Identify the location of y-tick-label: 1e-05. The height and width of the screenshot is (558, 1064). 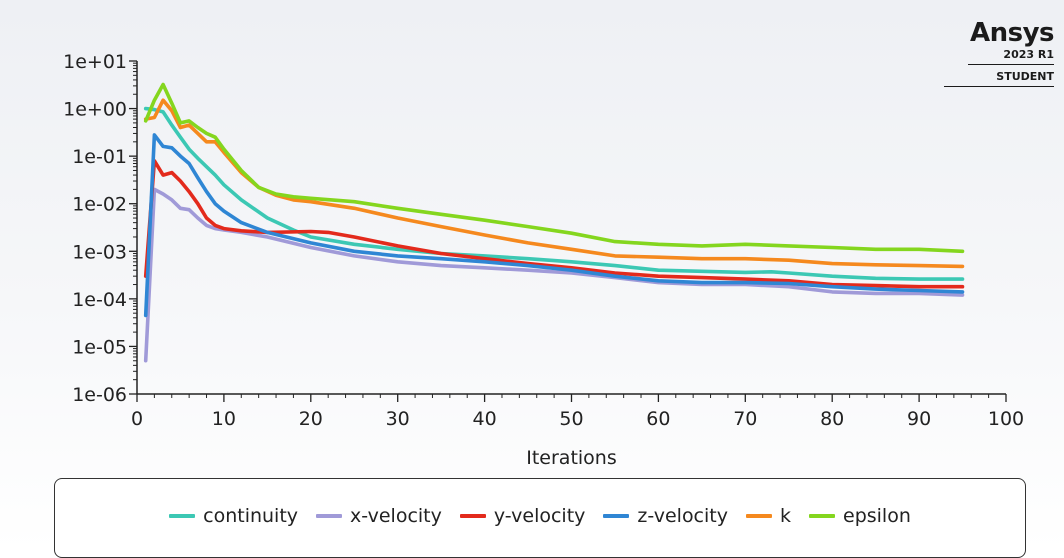
(99, 347).